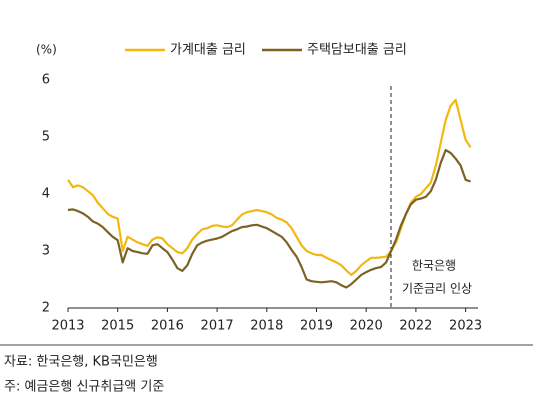 This screenshot has height=404, width=533. What do you see at coordinates (84, 387) in the screenshot?
I see `footnote: 주: 예금은행 신규취급액 기준` at bounding box center [84, 387].